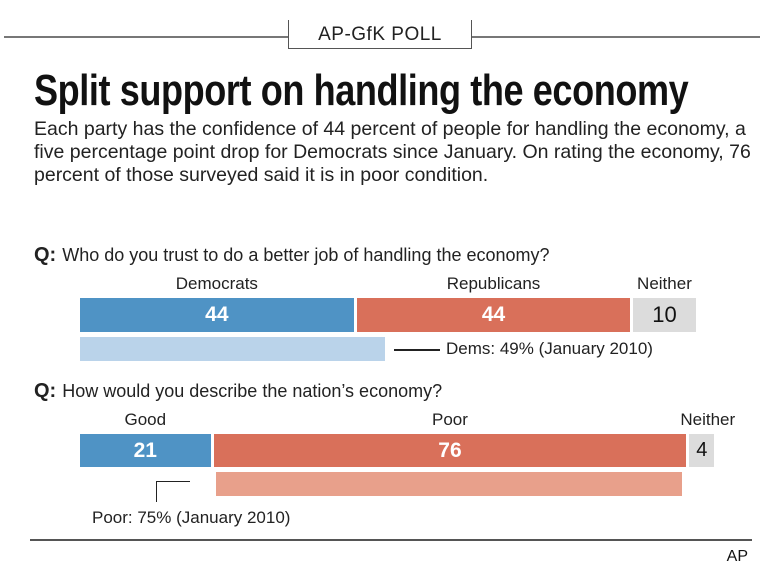 The height and width of the screenshot is (581, 760). I want to click on value-label: 10, so click(664, 314).